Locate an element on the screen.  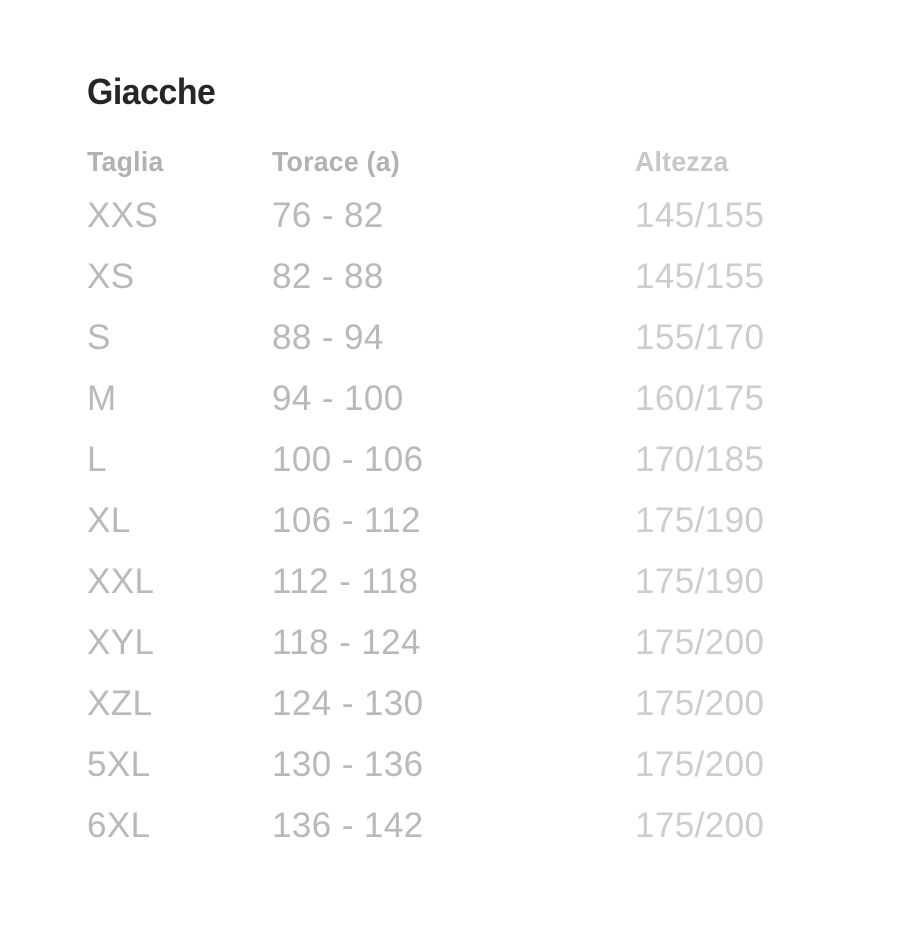
cell-torace-value: 124 - 130 is located at coordinates (348, 703).